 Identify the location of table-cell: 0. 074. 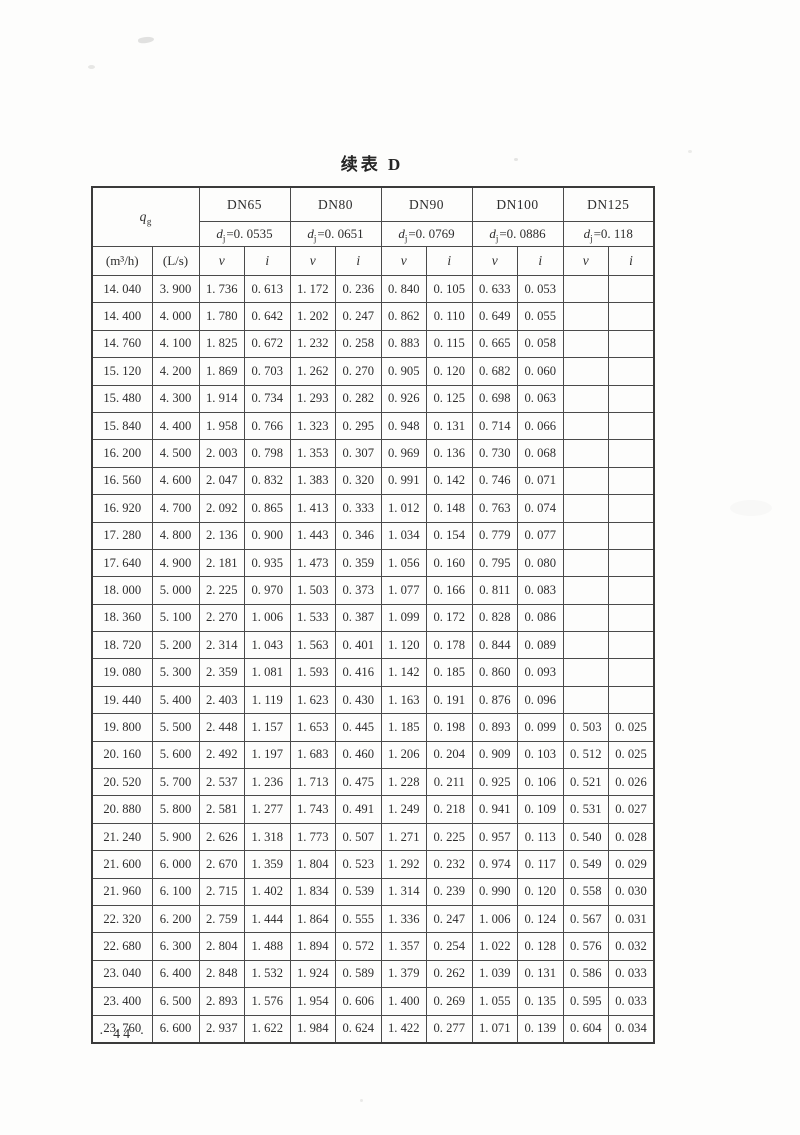
(540, 508).